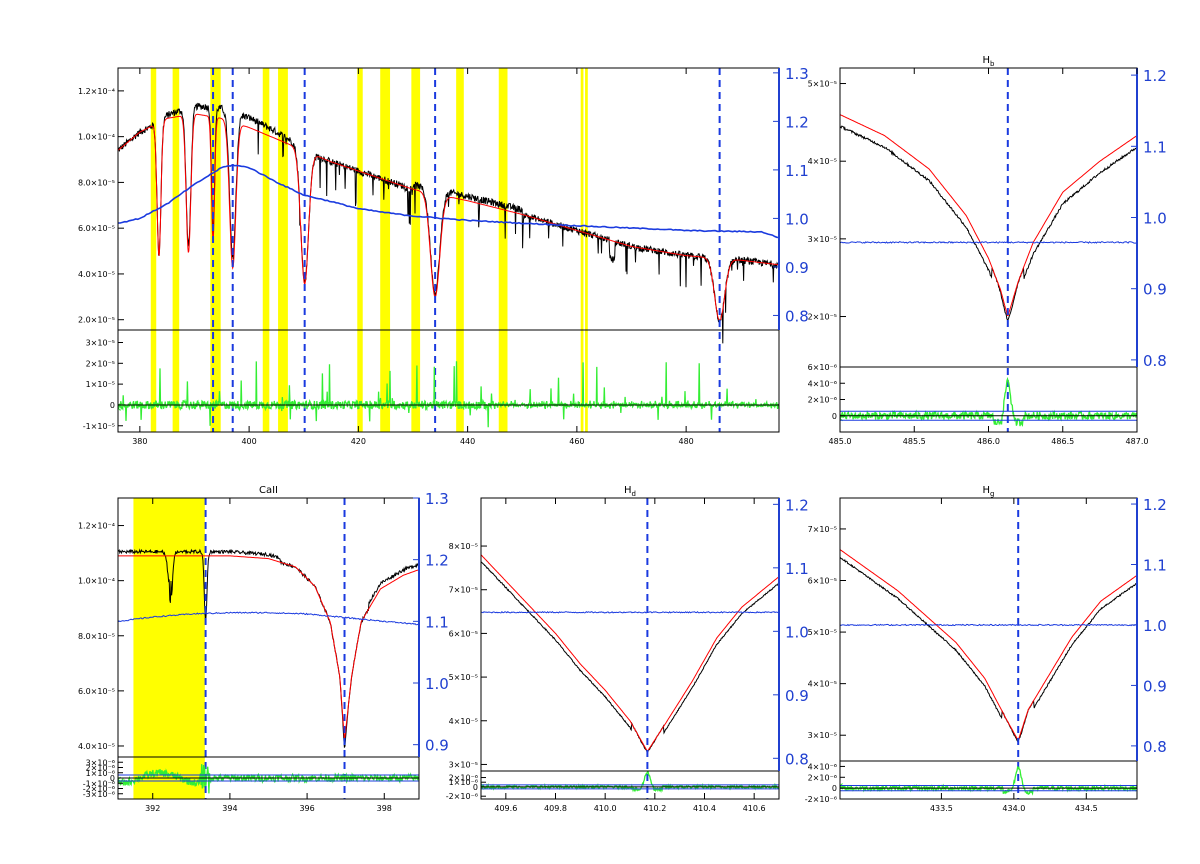  What do you see at coordinates (152, 808) in the screenshot?
I see `x-tick-label: 392` at bounding box center [152, 808].